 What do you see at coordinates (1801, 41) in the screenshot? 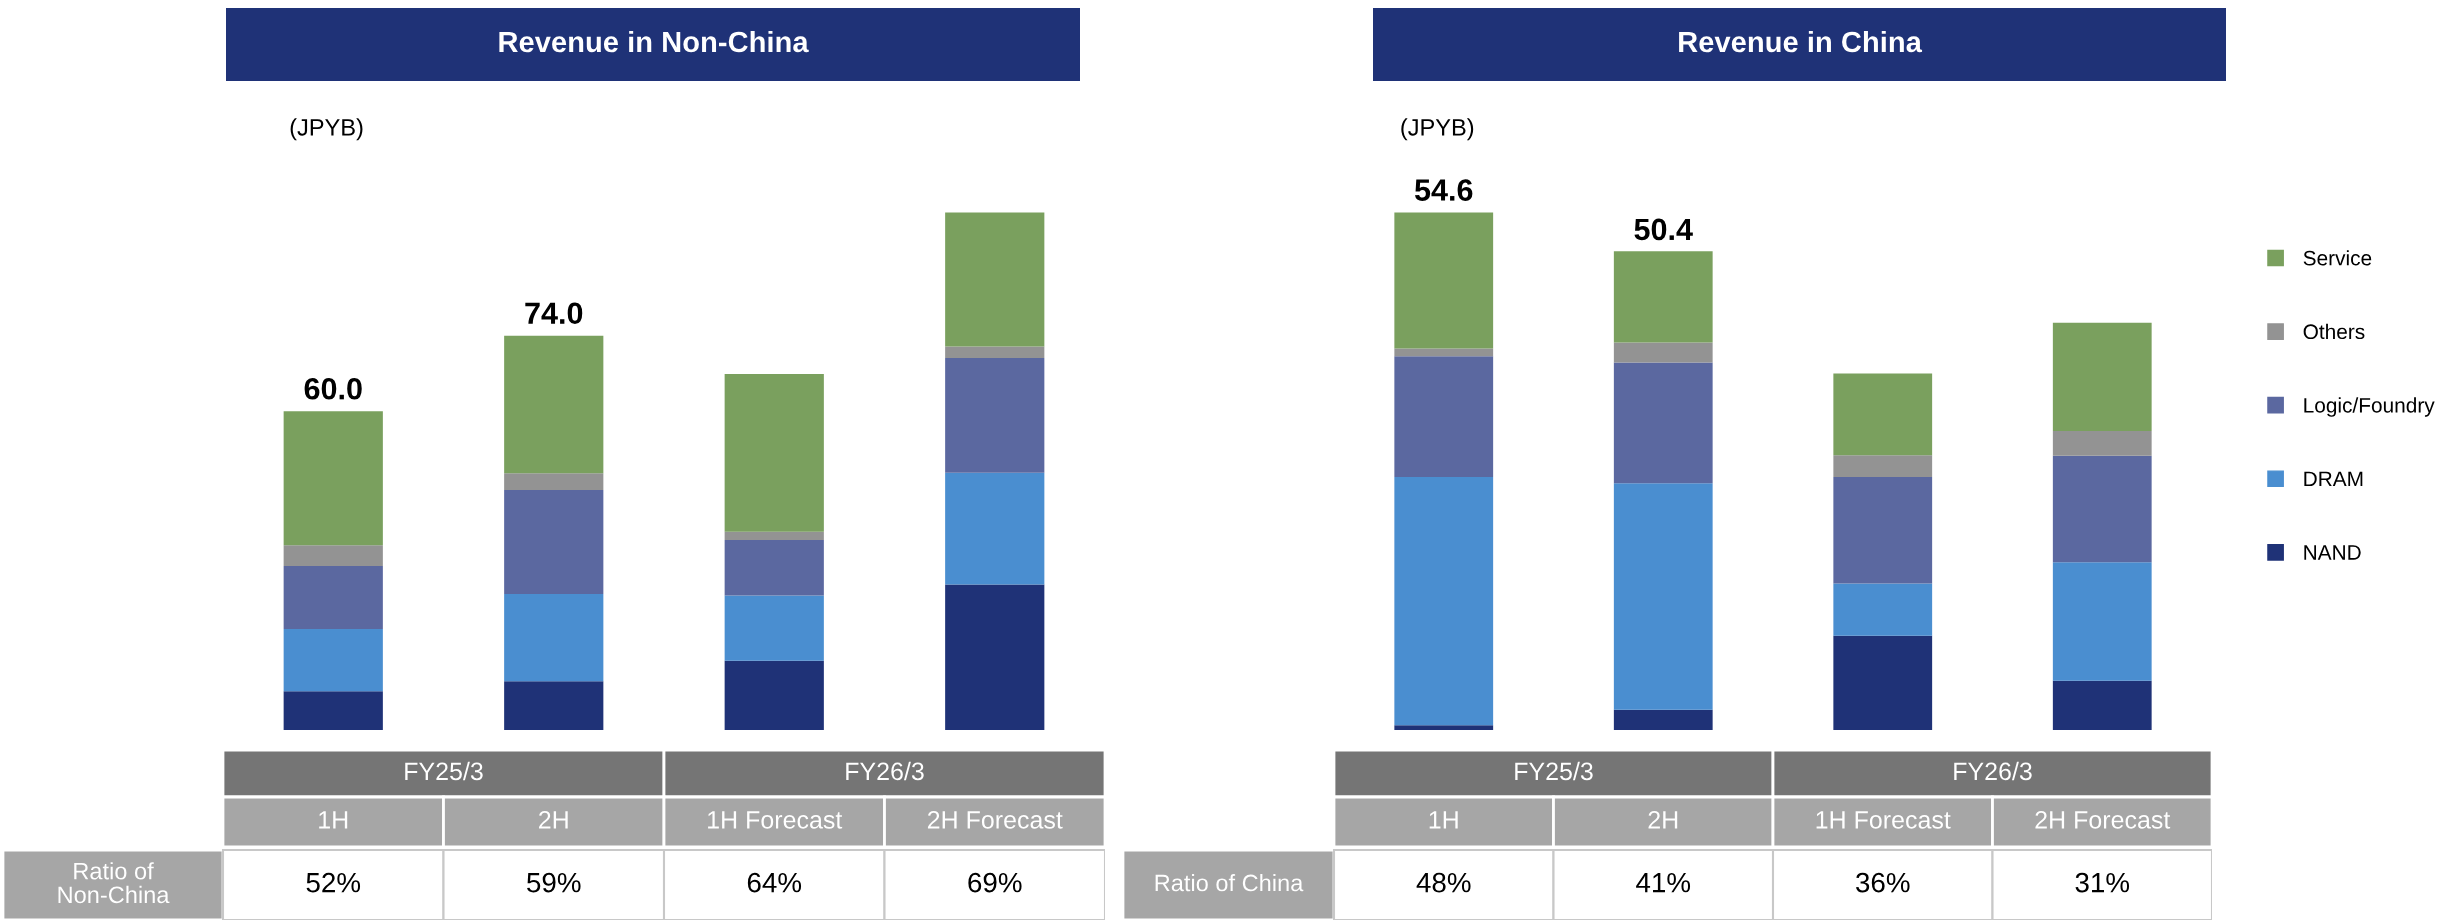
I see `chart-title: Revenue in China` at bounding box center [1801, 41].